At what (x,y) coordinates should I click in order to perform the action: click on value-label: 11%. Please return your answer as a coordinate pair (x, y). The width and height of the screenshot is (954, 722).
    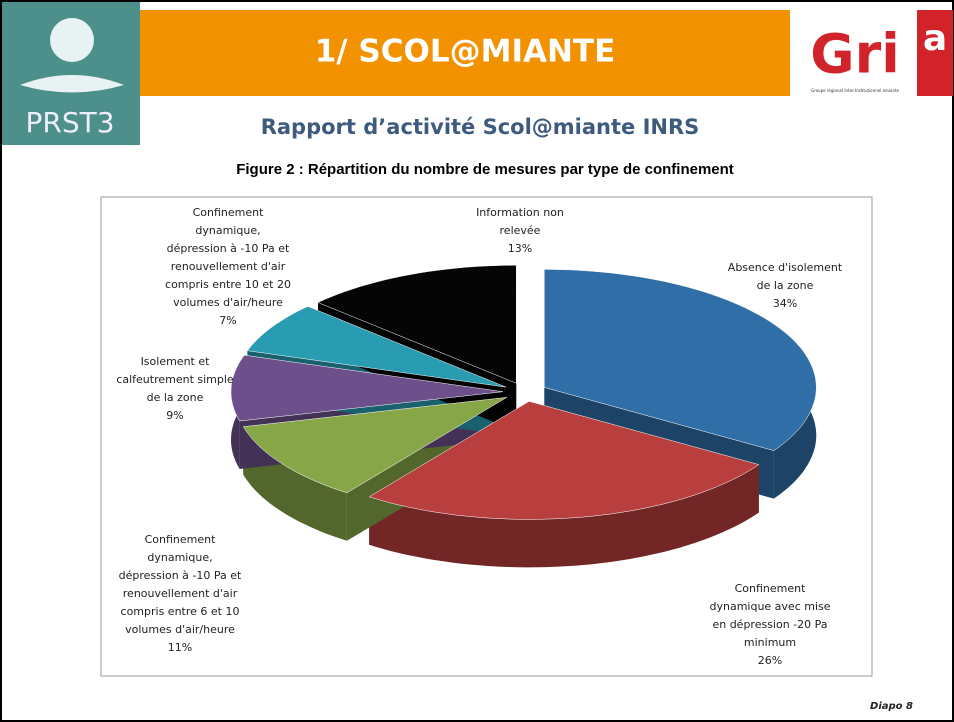
    Looking at the image, I should click on (180, 647).